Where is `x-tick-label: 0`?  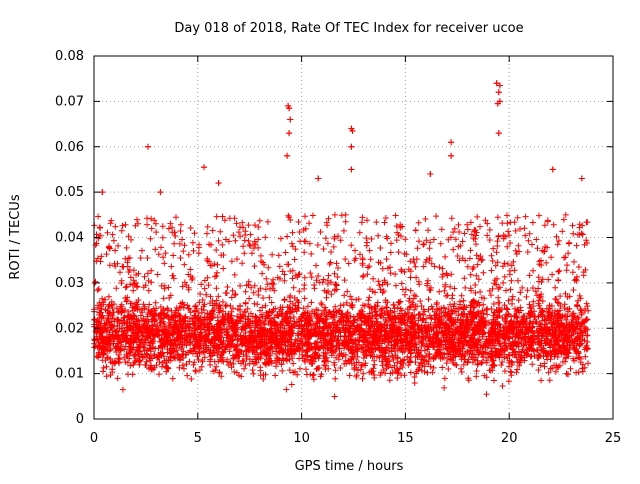 x-tick-label: 0 is located at coordinates (94, 438).